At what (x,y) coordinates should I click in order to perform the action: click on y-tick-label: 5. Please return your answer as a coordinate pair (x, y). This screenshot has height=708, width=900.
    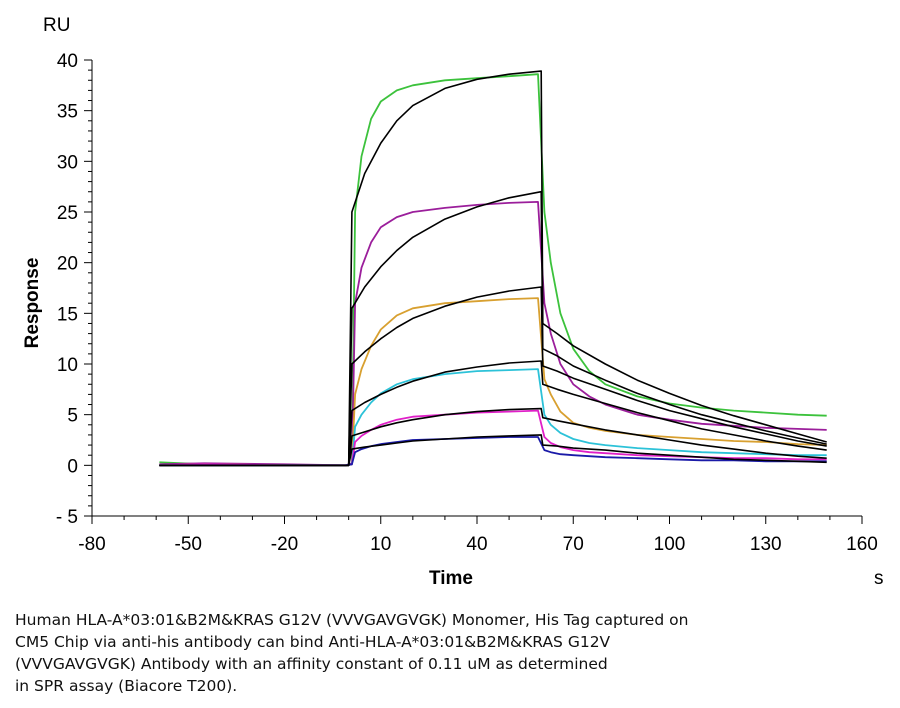
    Looking at the image, I should click on (72, 416).